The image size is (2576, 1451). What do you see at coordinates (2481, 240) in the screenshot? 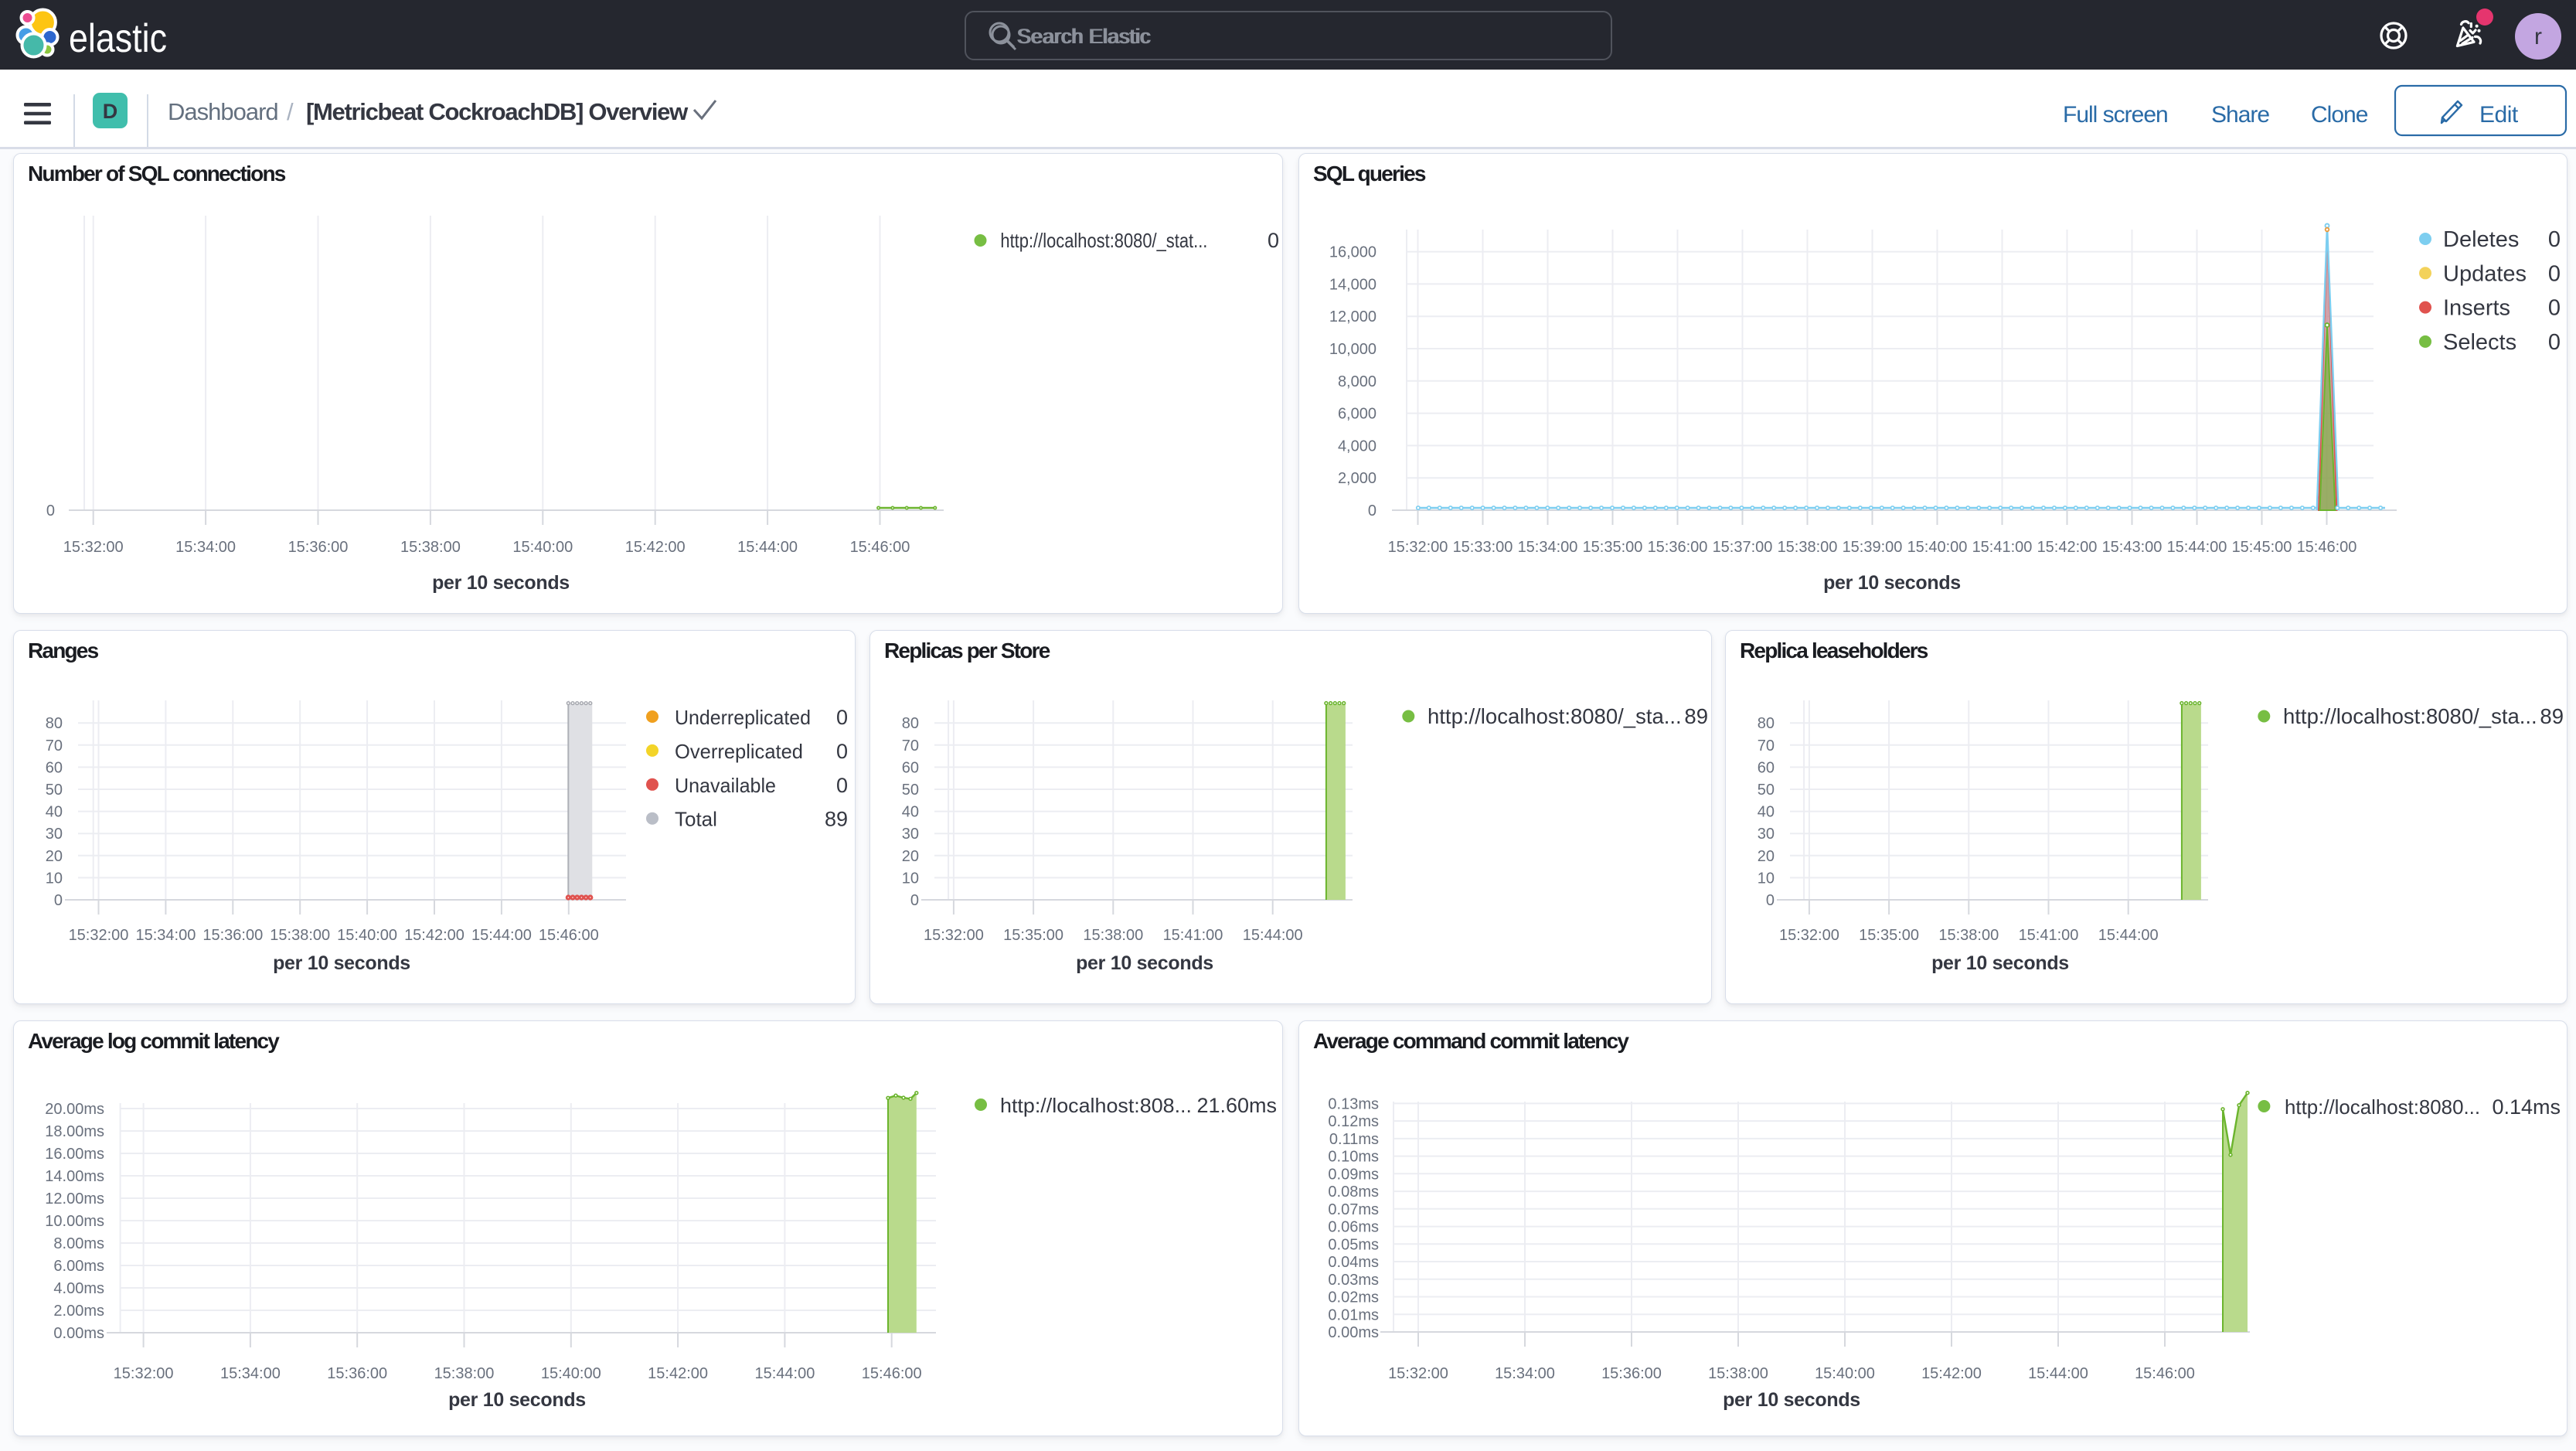
I see `svg-text: Deletes` at bounding box center [2481, 240].